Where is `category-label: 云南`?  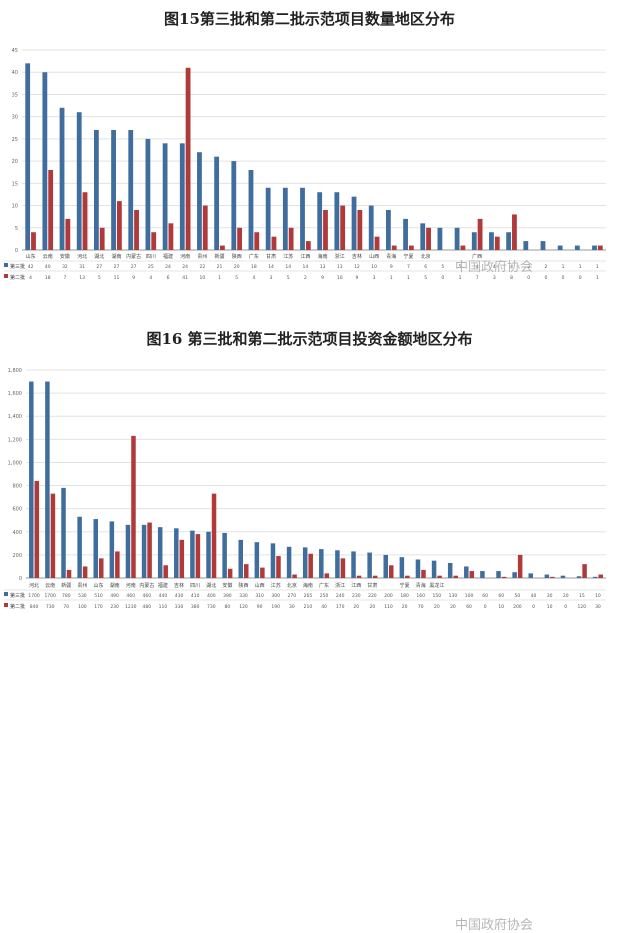
category-label: 云南 is located at coordinates (50, 585).